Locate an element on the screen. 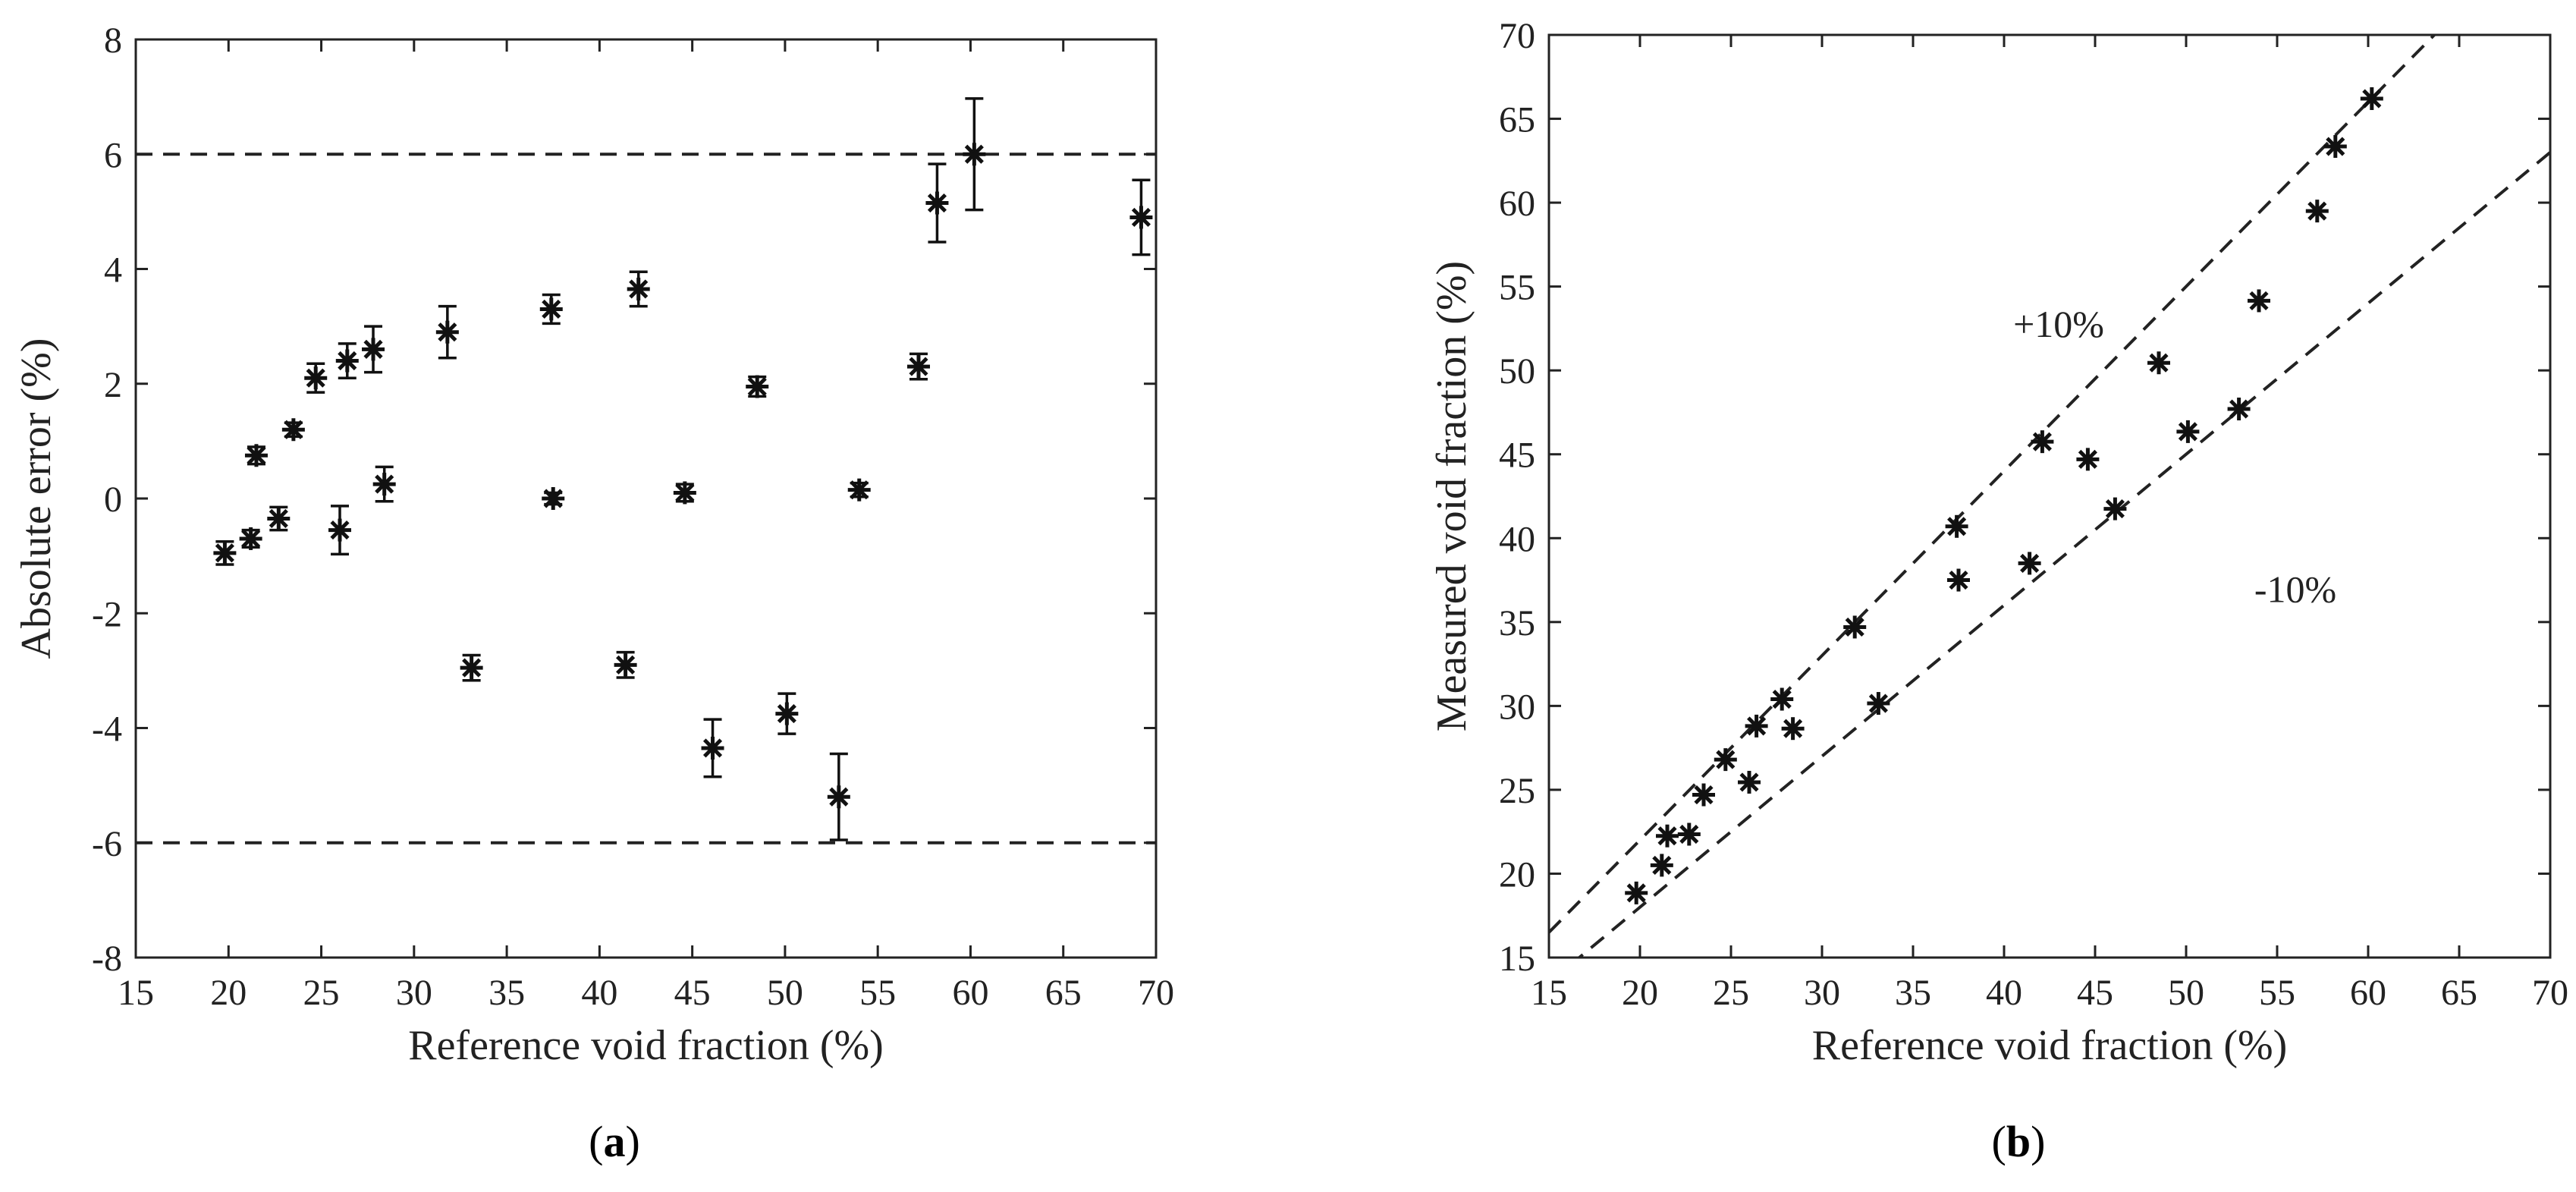 This screenshot has height=1192, width=2576. x-tick-label: 60 is located at coordinates (2368, 993).